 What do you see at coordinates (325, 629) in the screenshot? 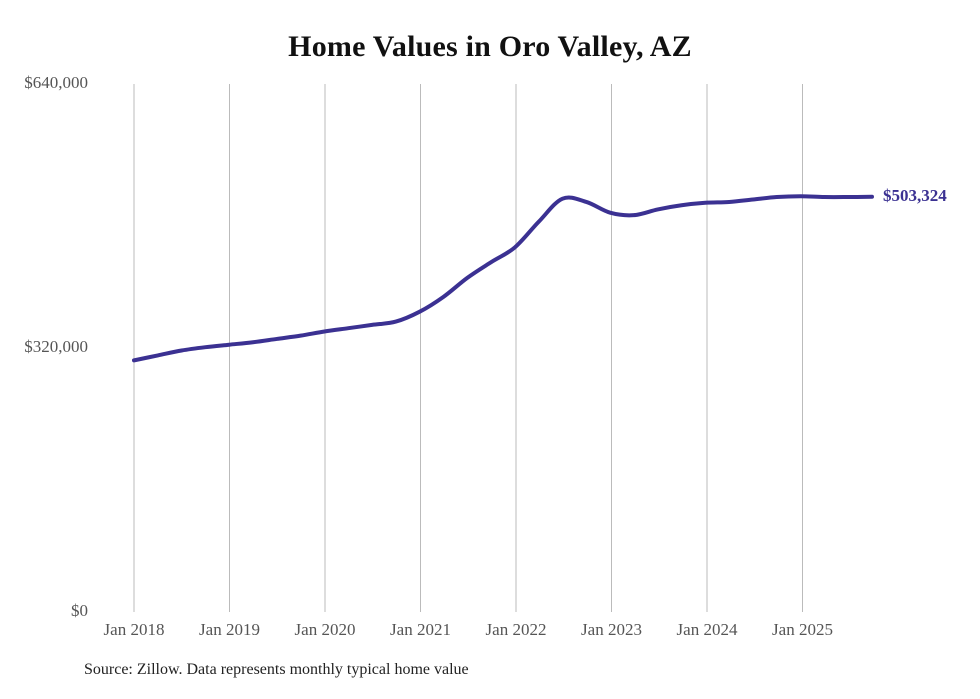
I see `x-axis-tick-label: Jan 2020` at bounding box center [325, 629].